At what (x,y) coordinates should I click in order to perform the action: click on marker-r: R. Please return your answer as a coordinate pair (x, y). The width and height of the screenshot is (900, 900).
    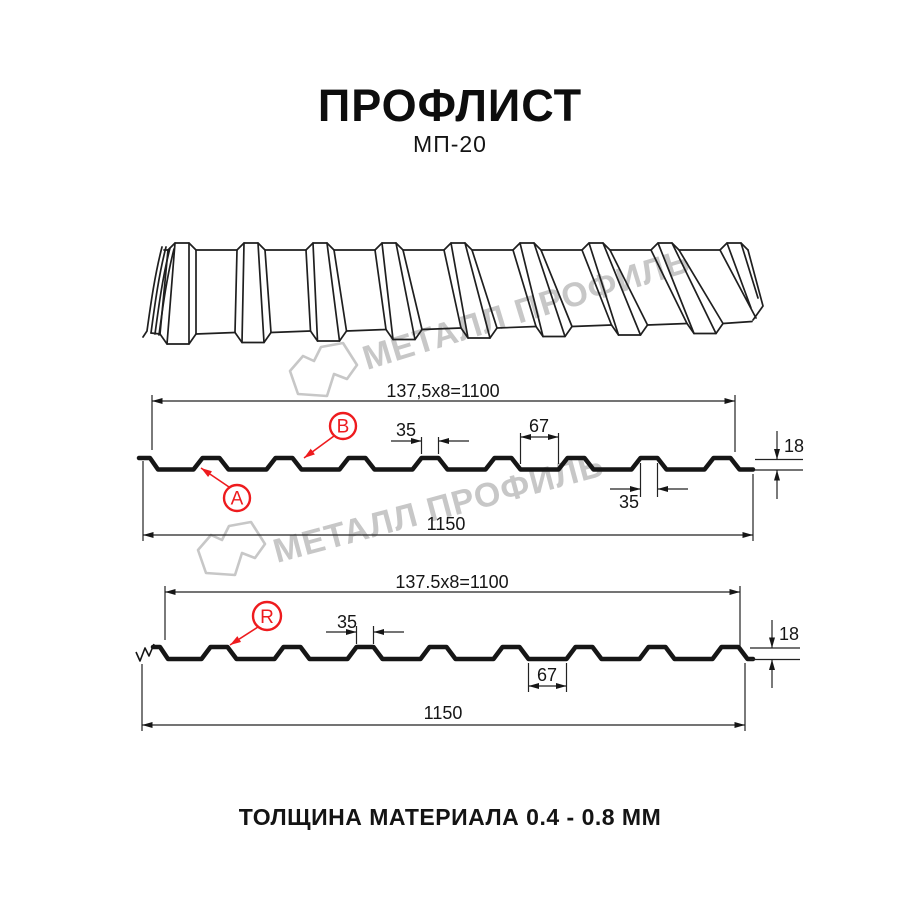
    Looking at the image, I should click on (256, 623).